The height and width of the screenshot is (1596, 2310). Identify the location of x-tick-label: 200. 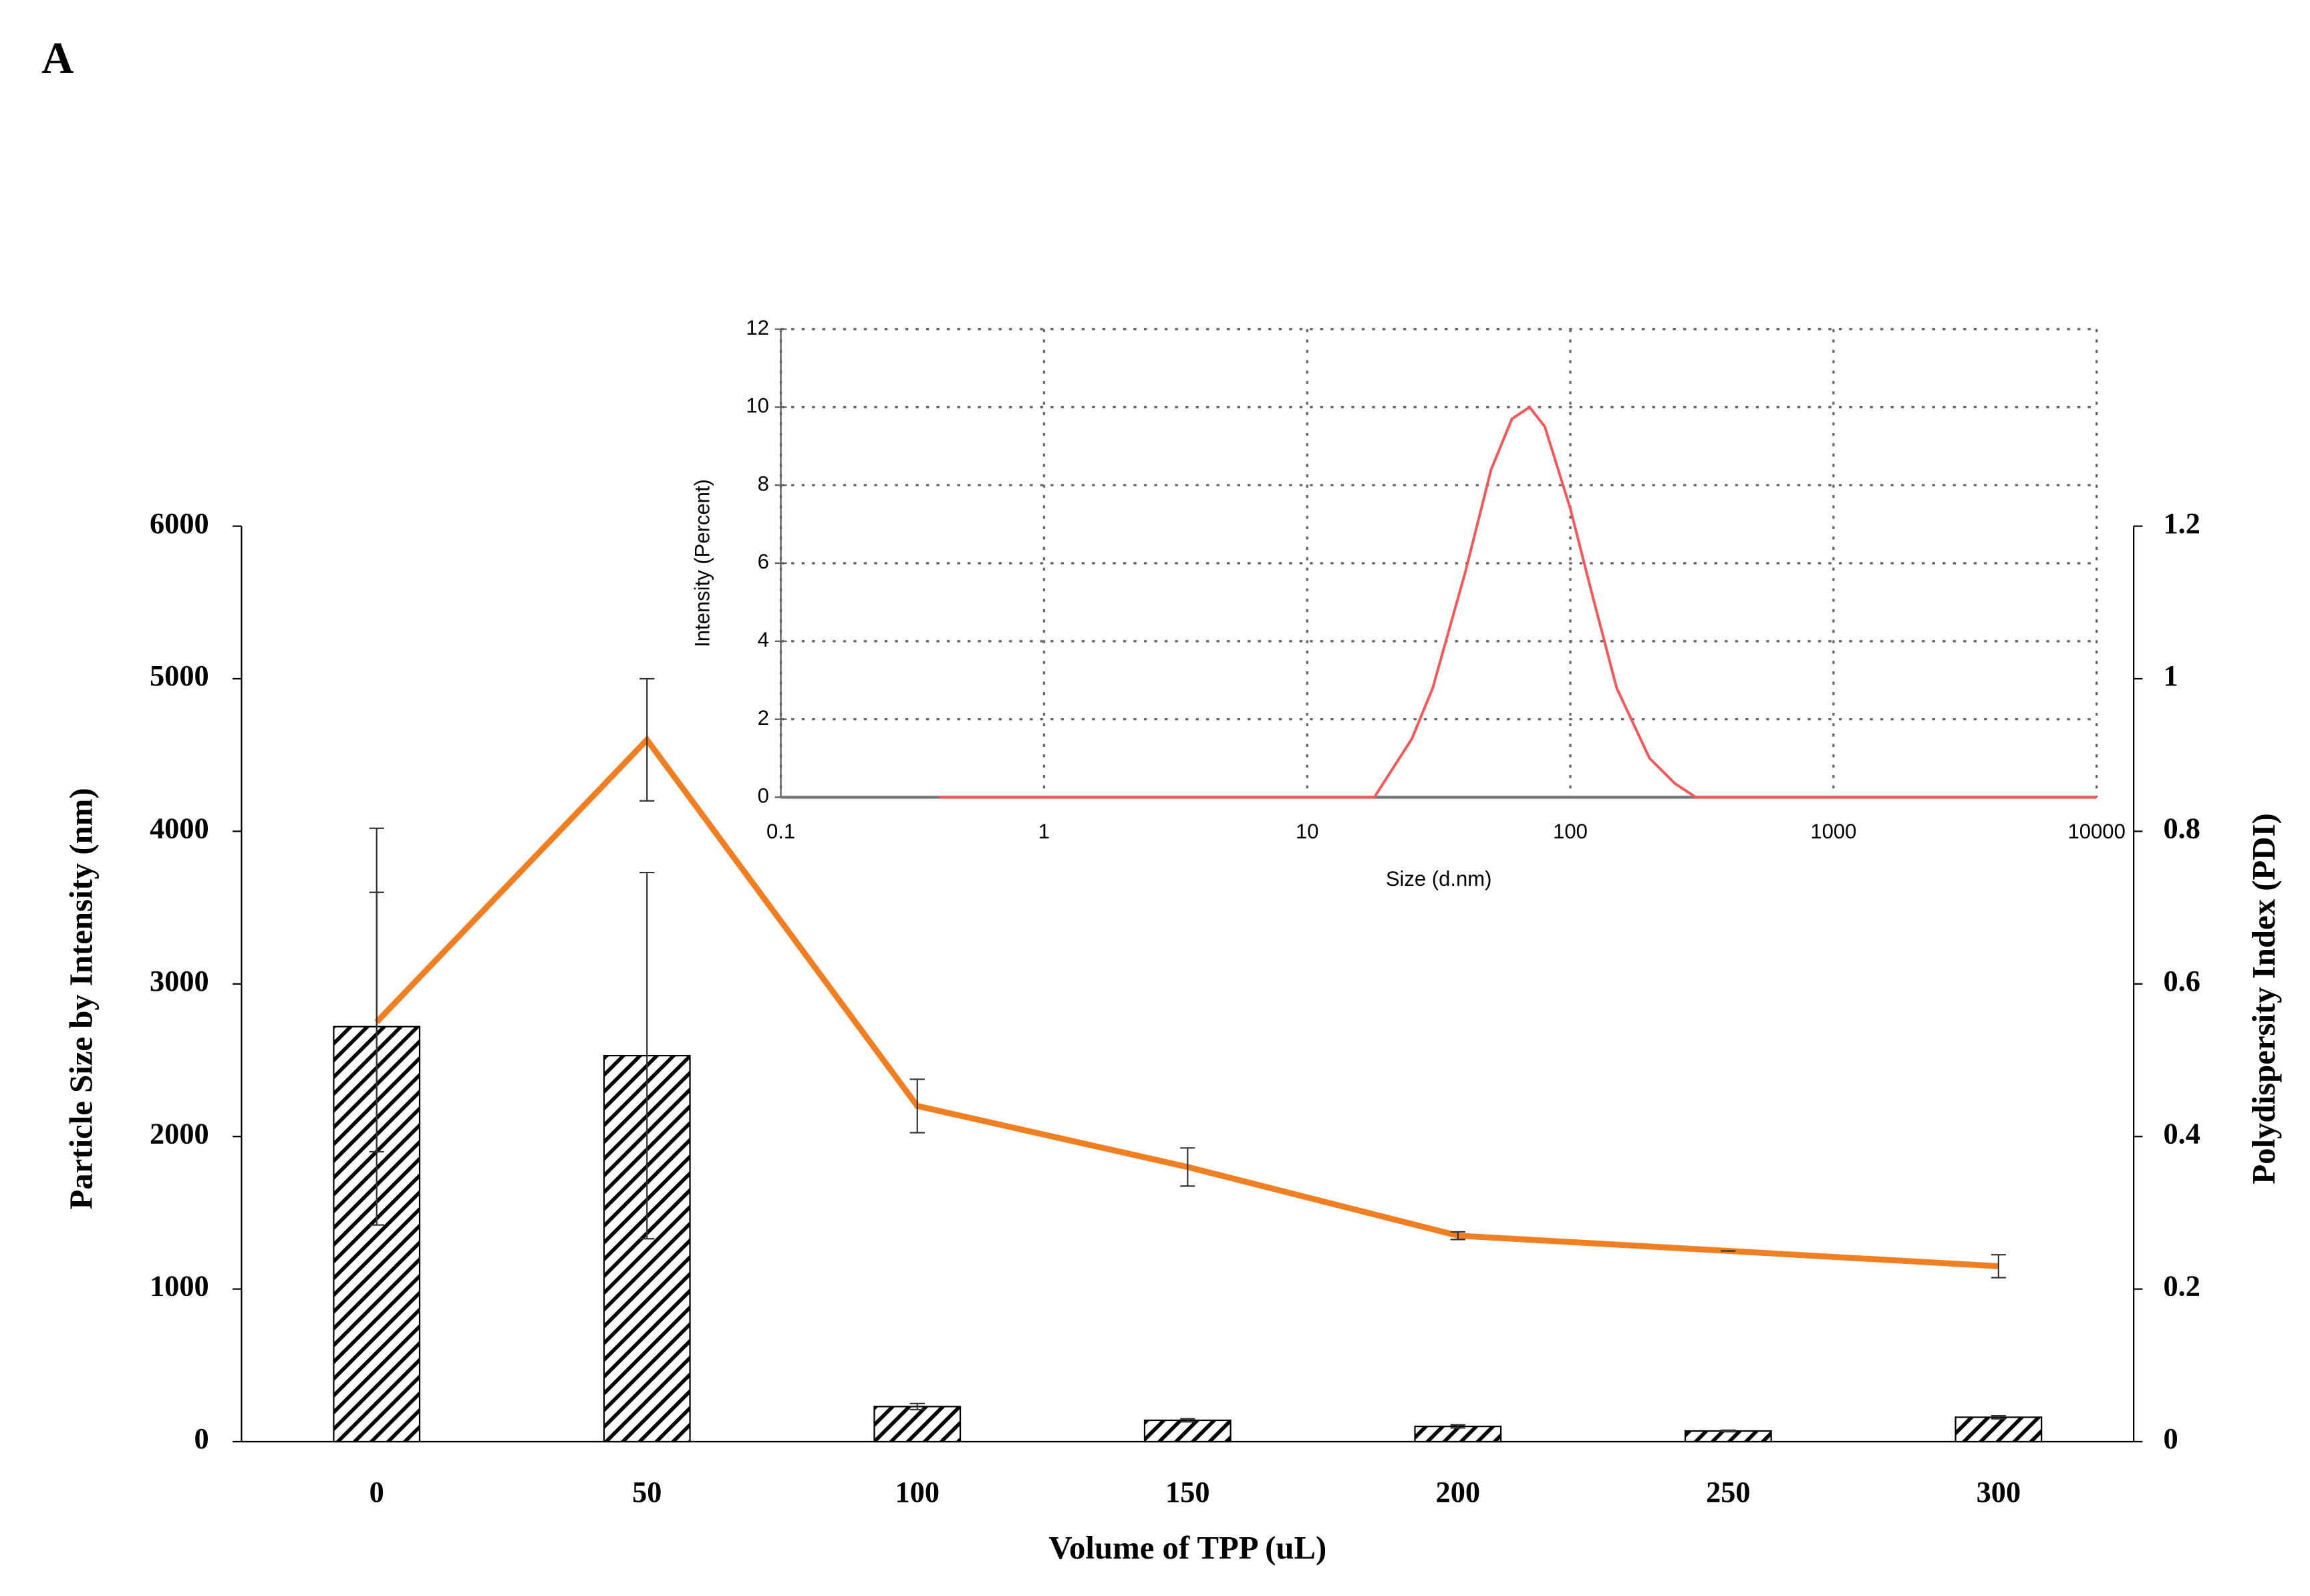
(1458, 1492).